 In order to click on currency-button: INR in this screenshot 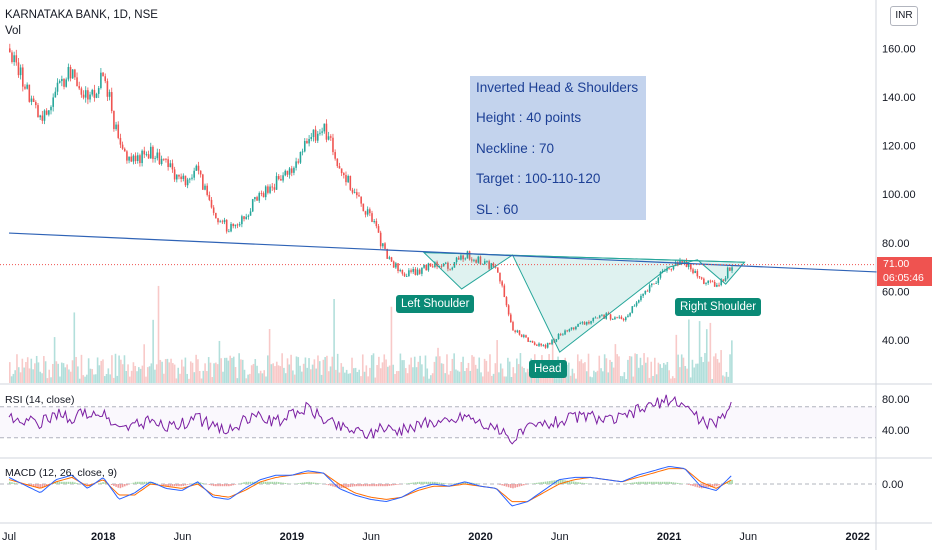, I will do `click(904, 16)`.